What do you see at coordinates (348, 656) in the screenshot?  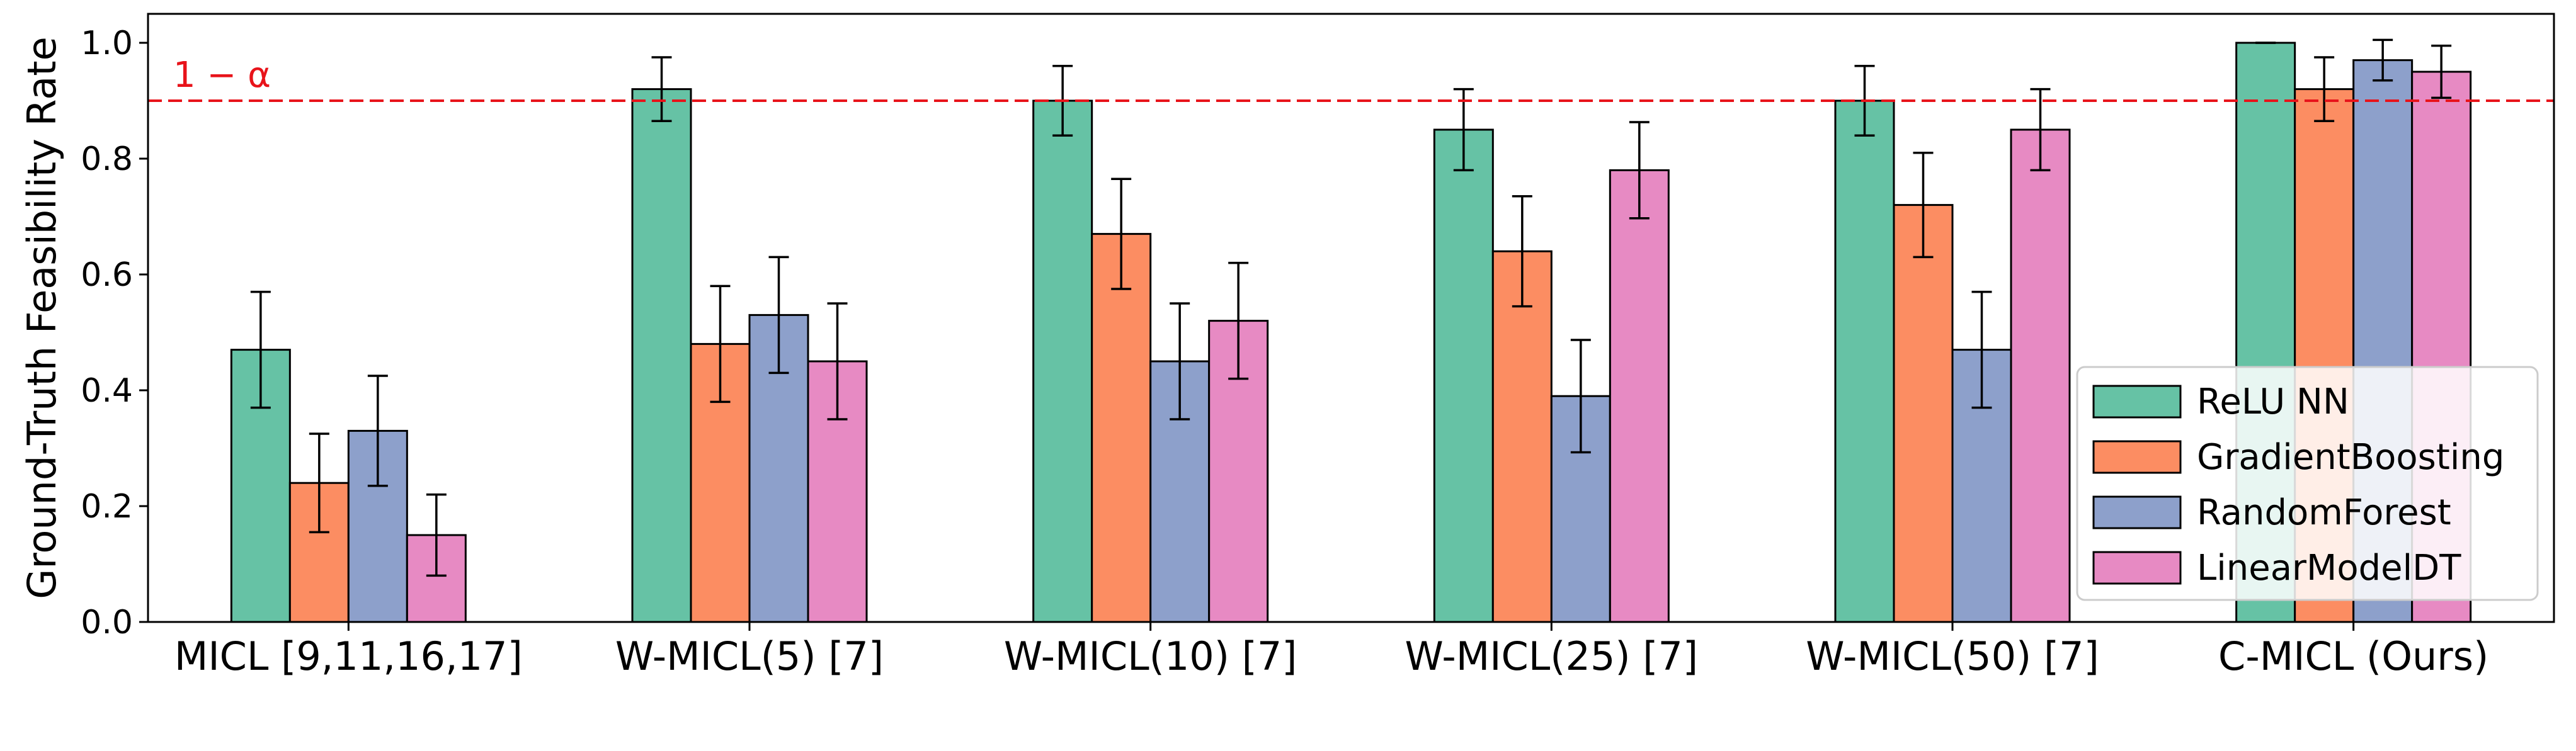 I see `x-tick-label: MICL [9,11,16,17]` at bounding box center [348, 656].